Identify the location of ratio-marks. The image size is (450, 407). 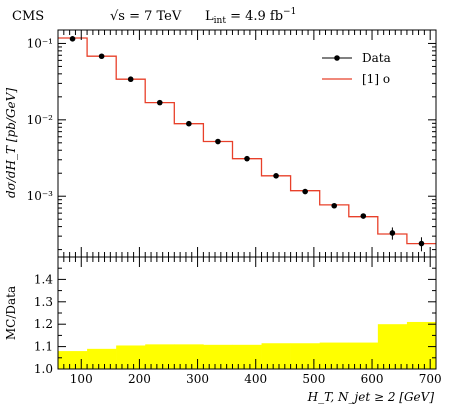
(247, 345).